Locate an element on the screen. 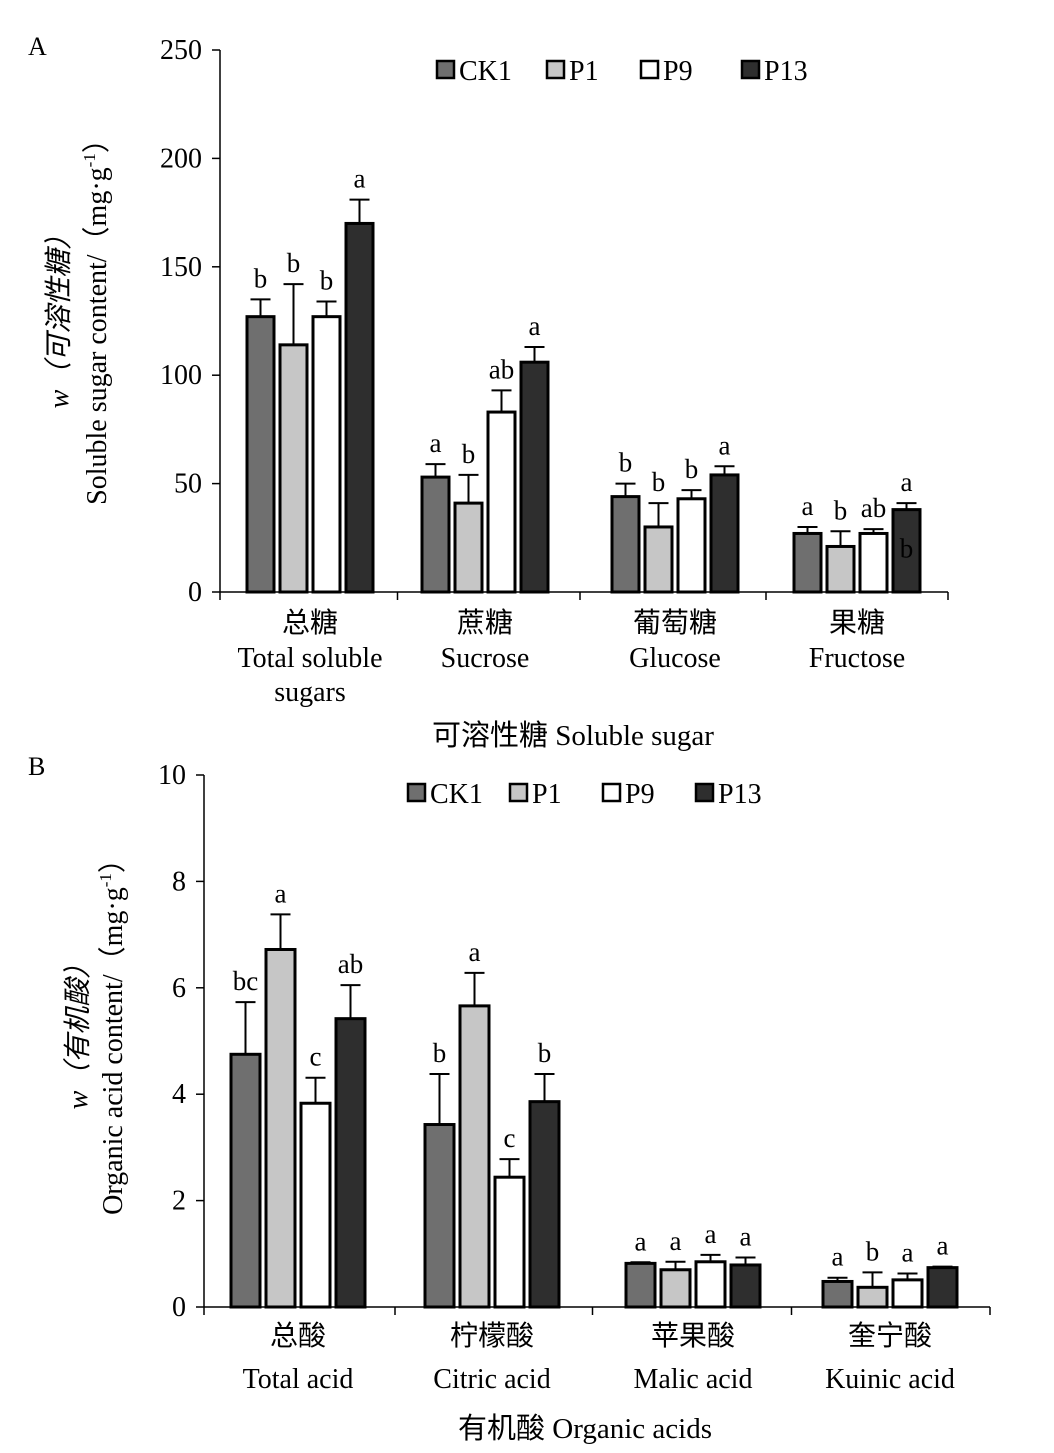  y-tick-label: 4 is located at coordinates (179, 1094).